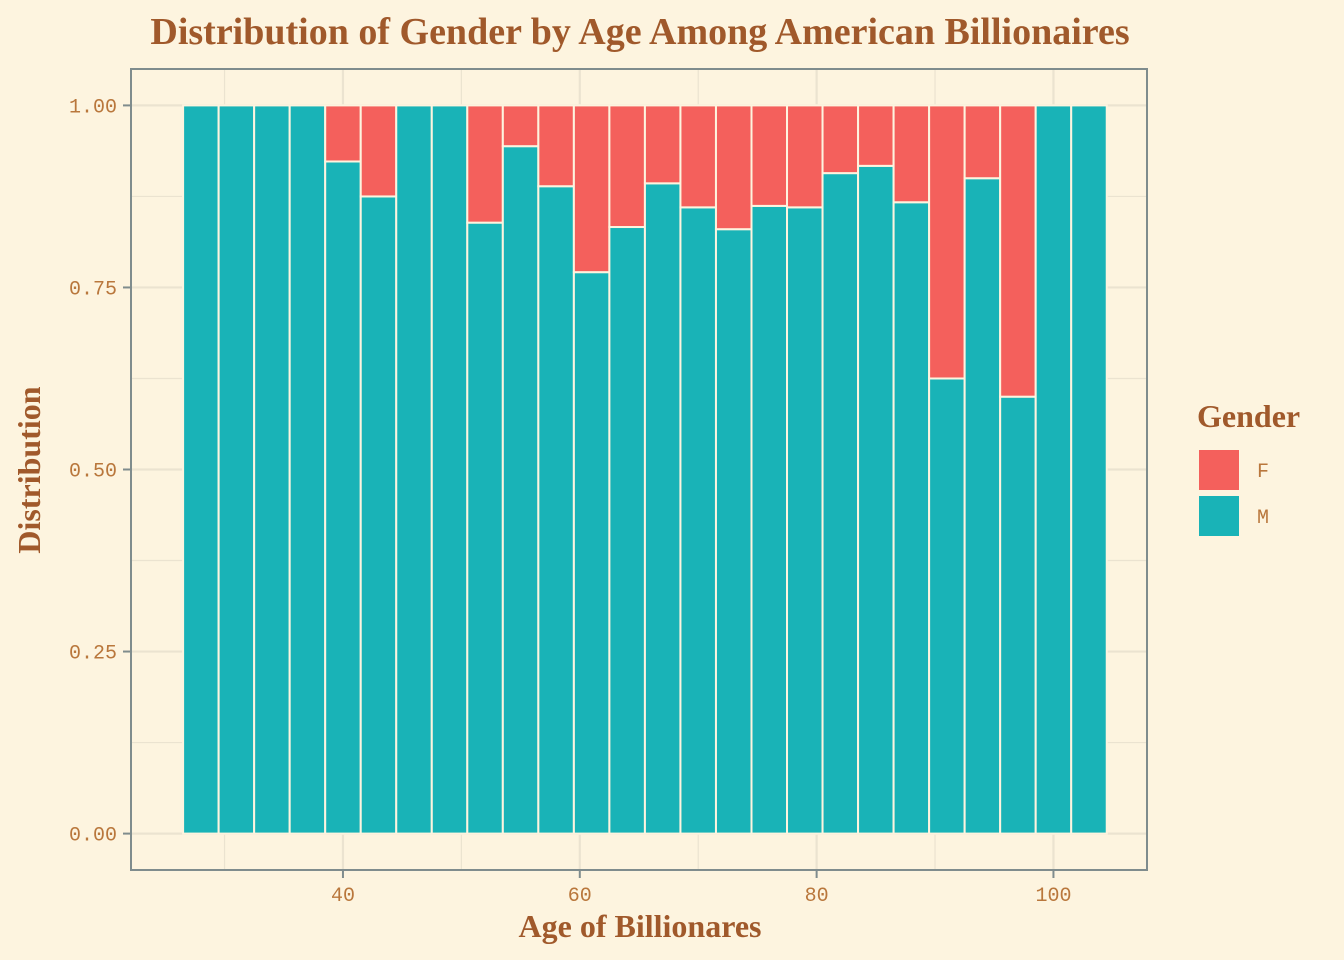 This screenshot has width=1344, height=960. Describe the element at coordinates (93, 654) in the screenshot. I see `y-tick-label: 0.25` at that location.